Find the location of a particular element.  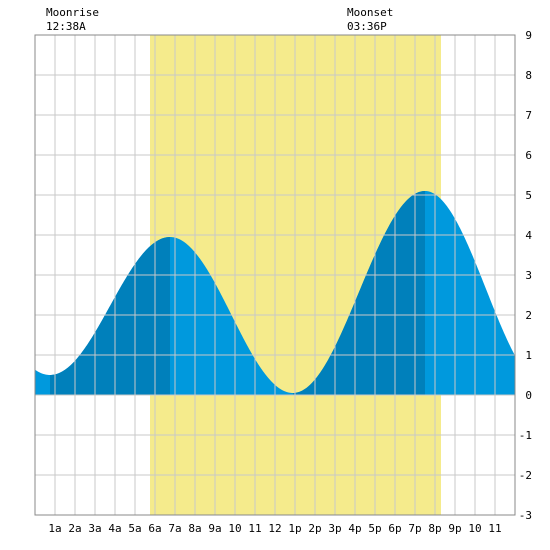

y-tick-label: 7 is located at coordinates (528, 115).